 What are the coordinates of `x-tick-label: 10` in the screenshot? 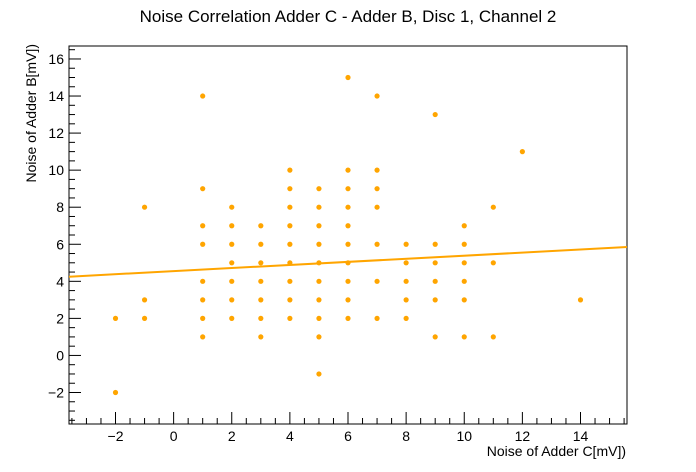 It's located at (464, 436).